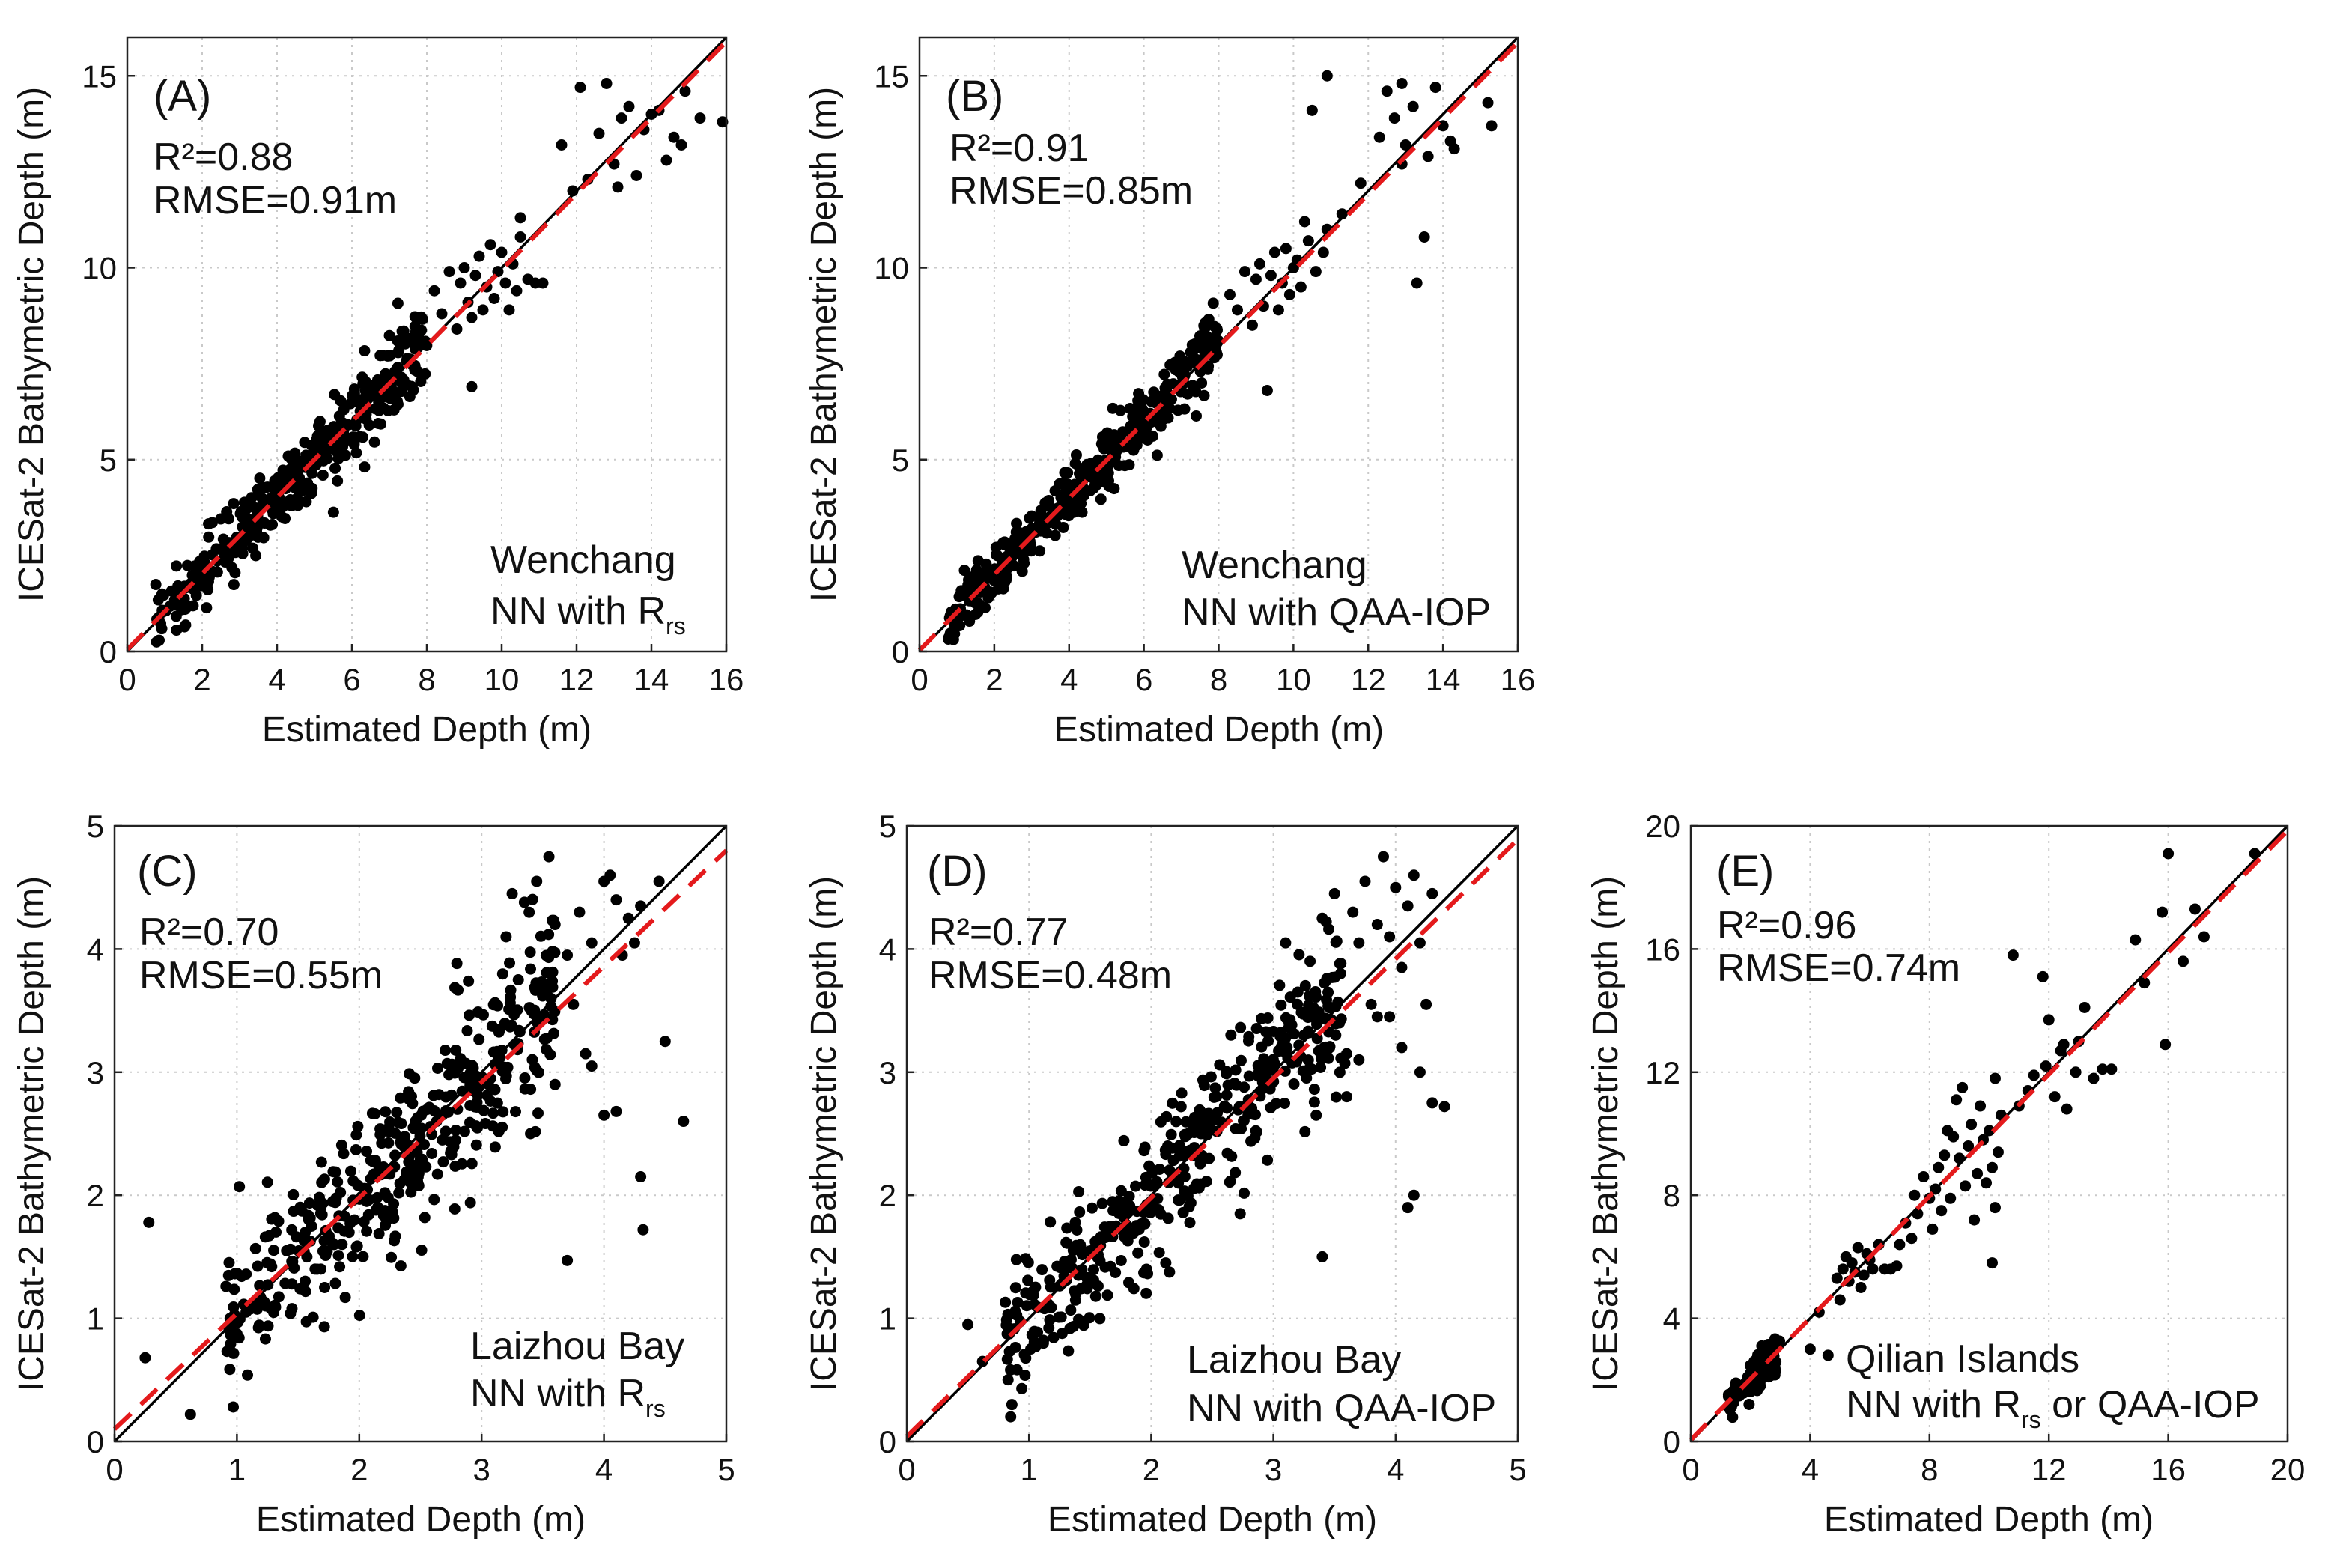  Describe the element at coordinates (1989, 1520) in the screenshot. I see `x-axis-label: Estimated Depth (m)` at that location.